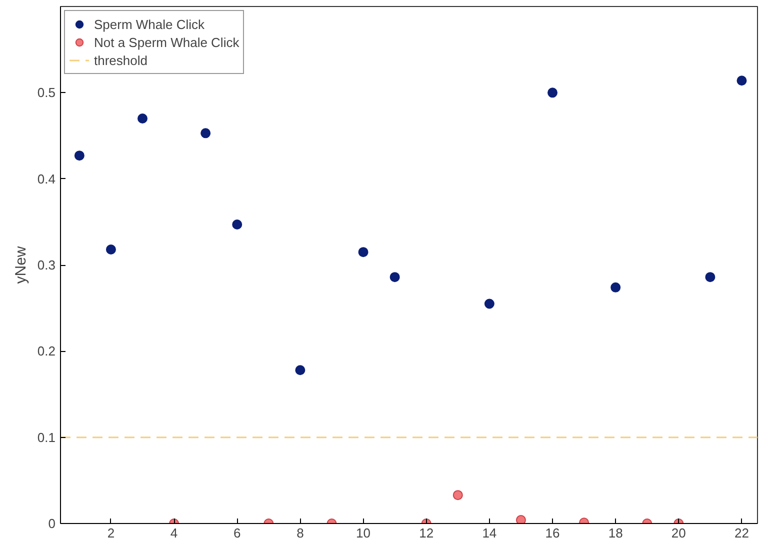 The width and height of the screenshot is (769, 543). What do you see at coordinates (21, 265) in the screenshot?
I see `y-axis-title: yNew` at bounding box center [21, 265].